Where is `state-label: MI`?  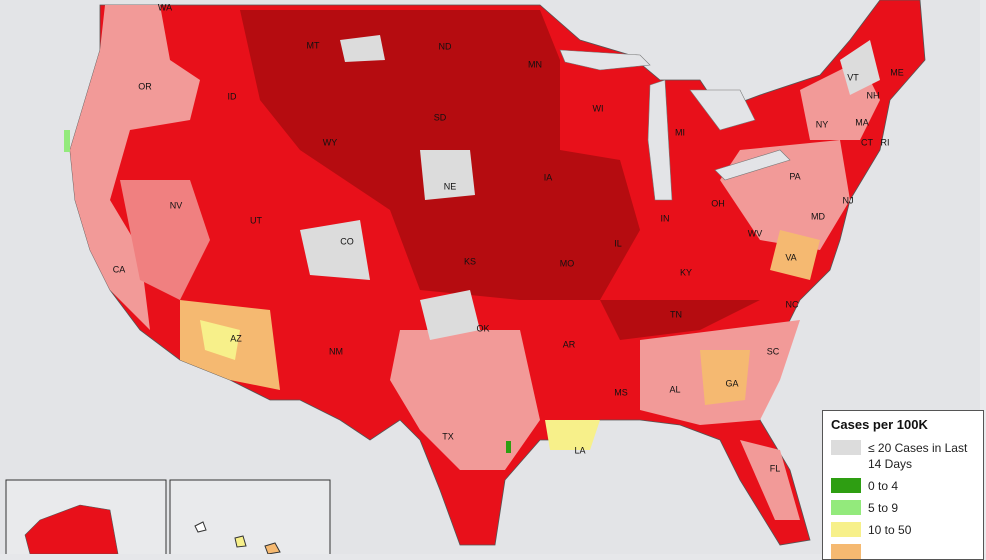 state-label: MI is located at coordinates (680, 132).